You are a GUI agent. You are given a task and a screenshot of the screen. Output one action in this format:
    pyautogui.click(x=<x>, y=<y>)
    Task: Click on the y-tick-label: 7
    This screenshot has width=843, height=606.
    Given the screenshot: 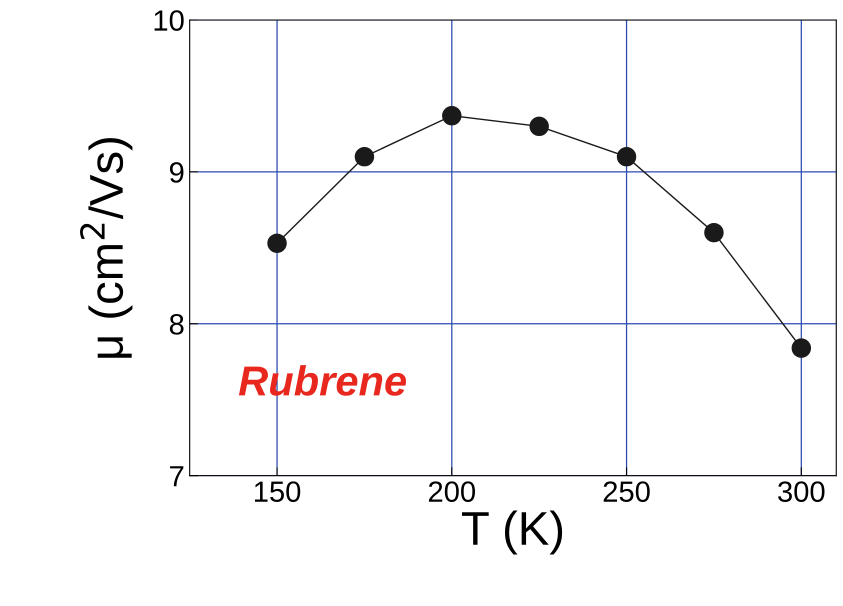 What is the action you would take?
    pyautogui.click(x=177, y=476)
    